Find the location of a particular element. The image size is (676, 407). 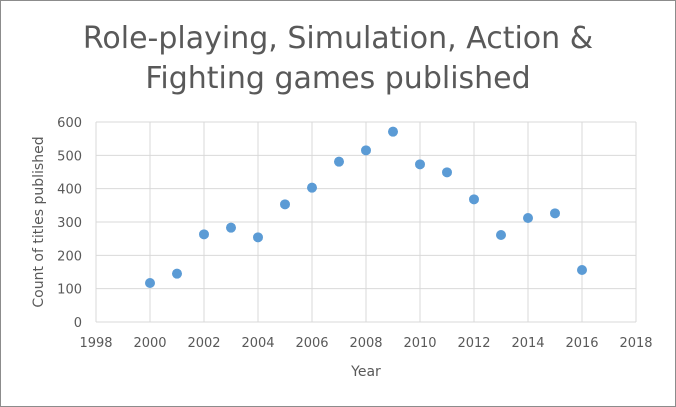

data-point-2000 is located at coordinates (150, 283).